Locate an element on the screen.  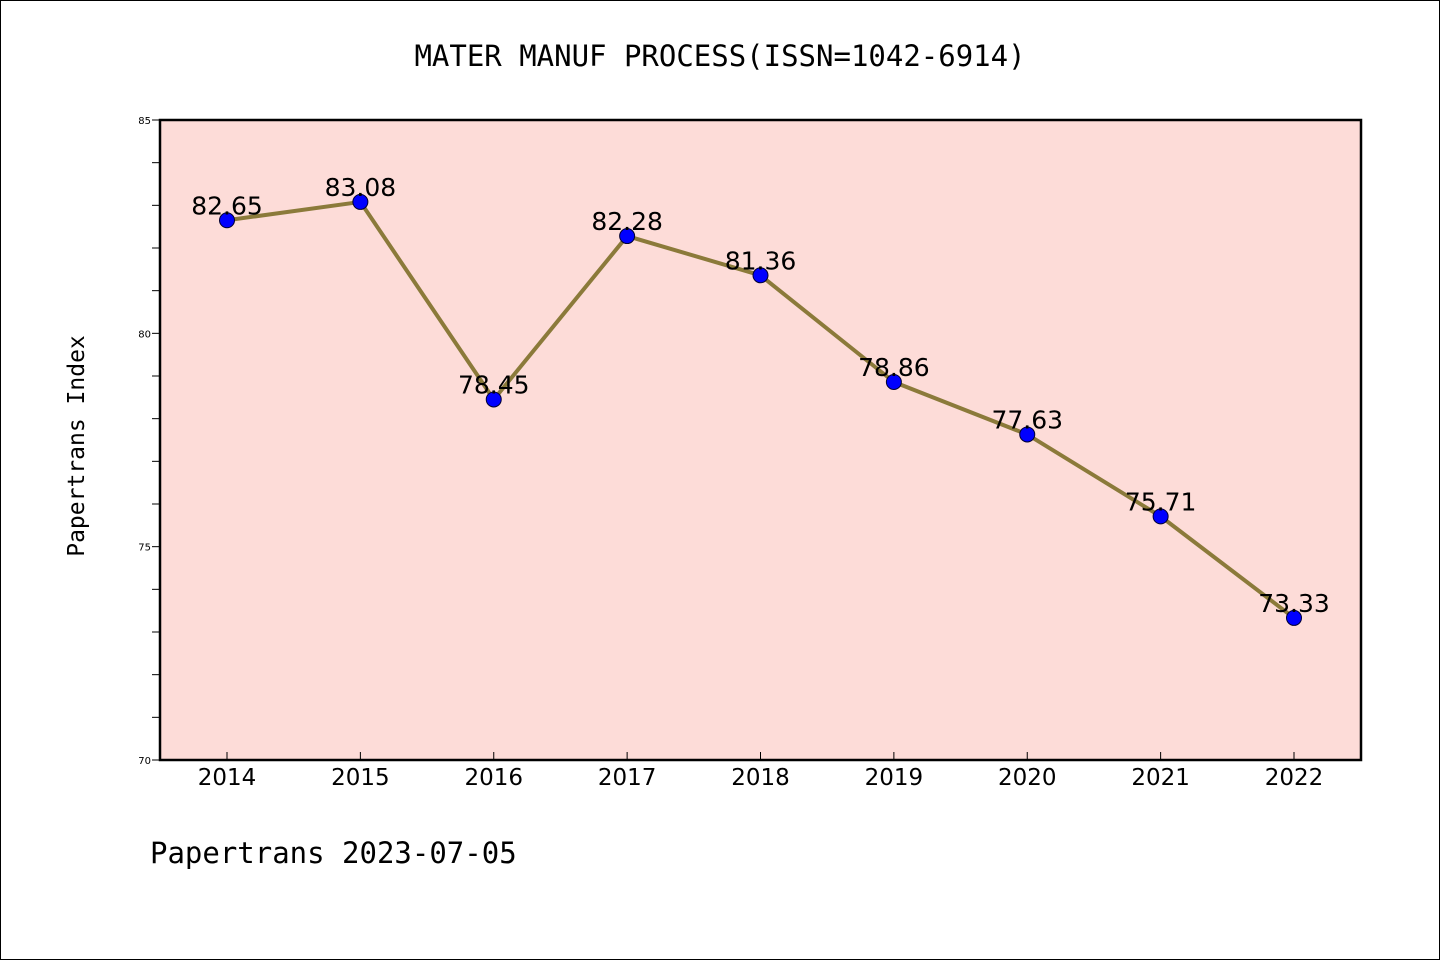
x-tick-label: 2016 is located at coordinates (493, 778).